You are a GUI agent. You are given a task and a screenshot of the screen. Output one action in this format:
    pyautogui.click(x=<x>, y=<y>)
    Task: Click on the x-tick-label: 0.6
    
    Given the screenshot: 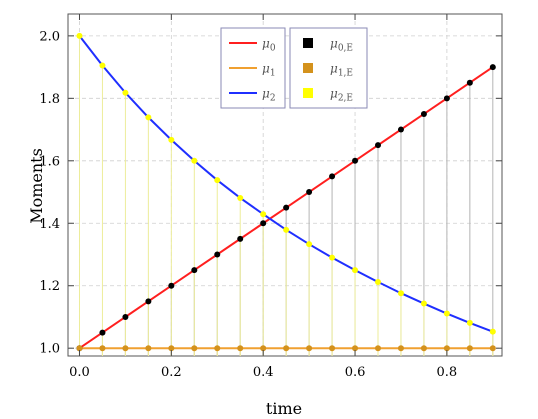 What is the action you would take?
    pyautogui.click(x=355, y=372)
    